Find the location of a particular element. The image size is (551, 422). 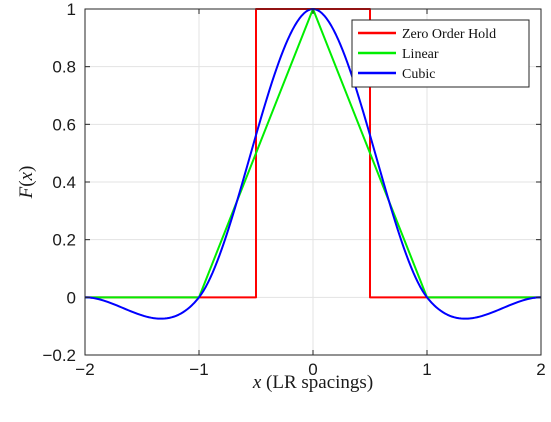

y-tick-label: 0.4 is located at coordinates (64, 182).